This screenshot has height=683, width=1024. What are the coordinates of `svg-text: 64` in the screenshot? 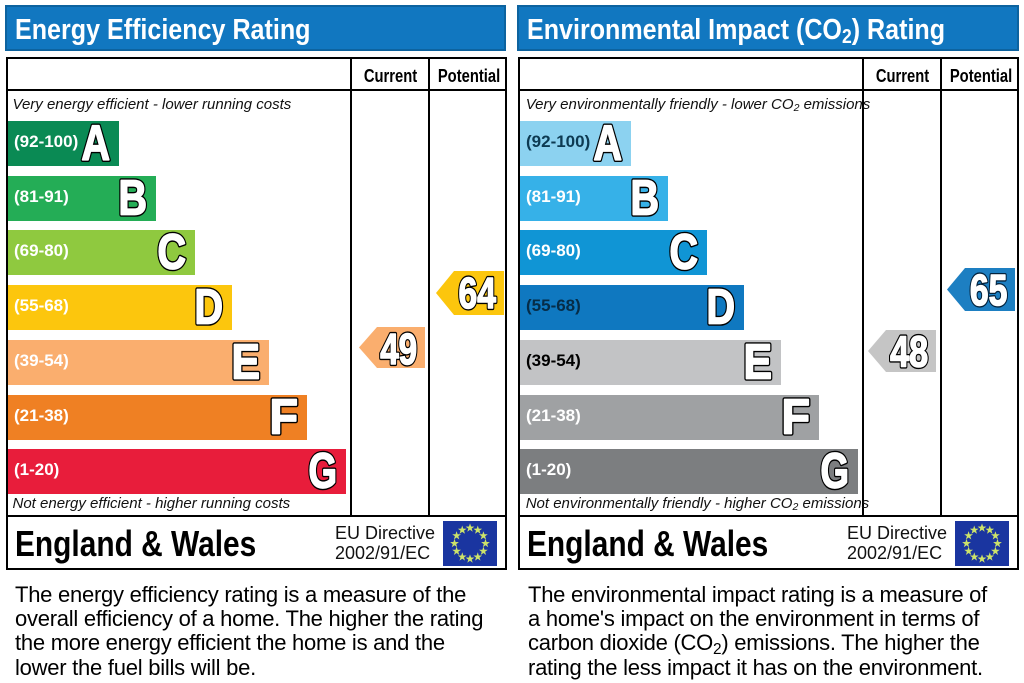 It's located at (478, 293).